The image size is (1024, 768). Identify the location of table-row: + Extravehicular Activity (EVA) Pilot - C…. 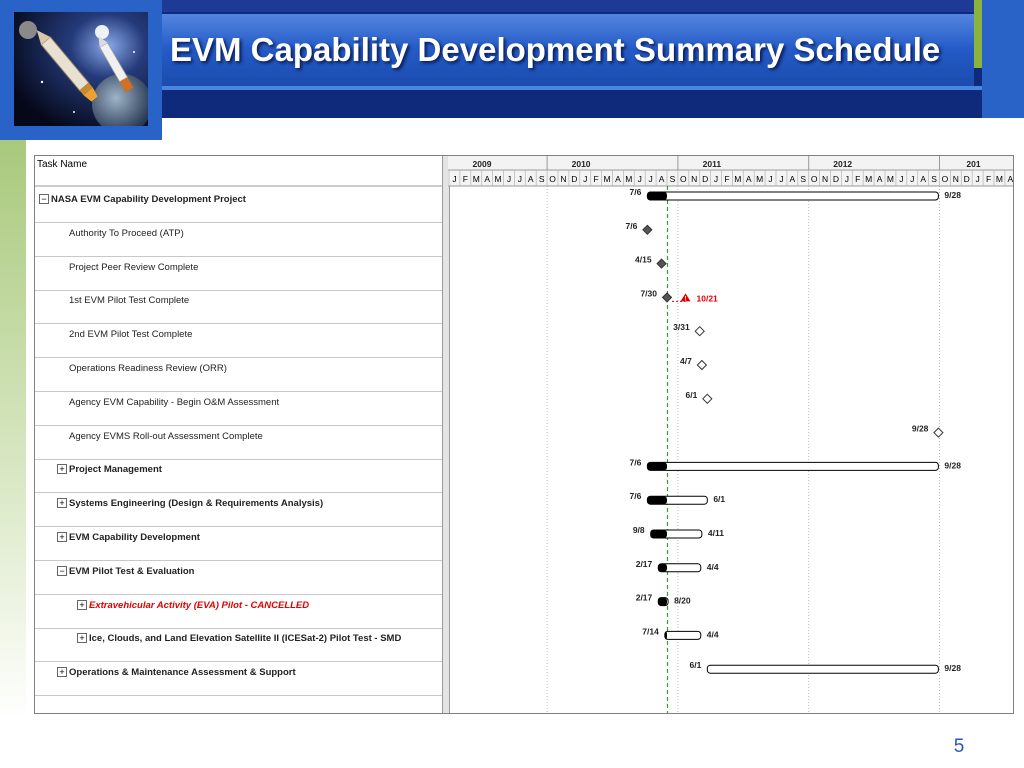
(238, 611).